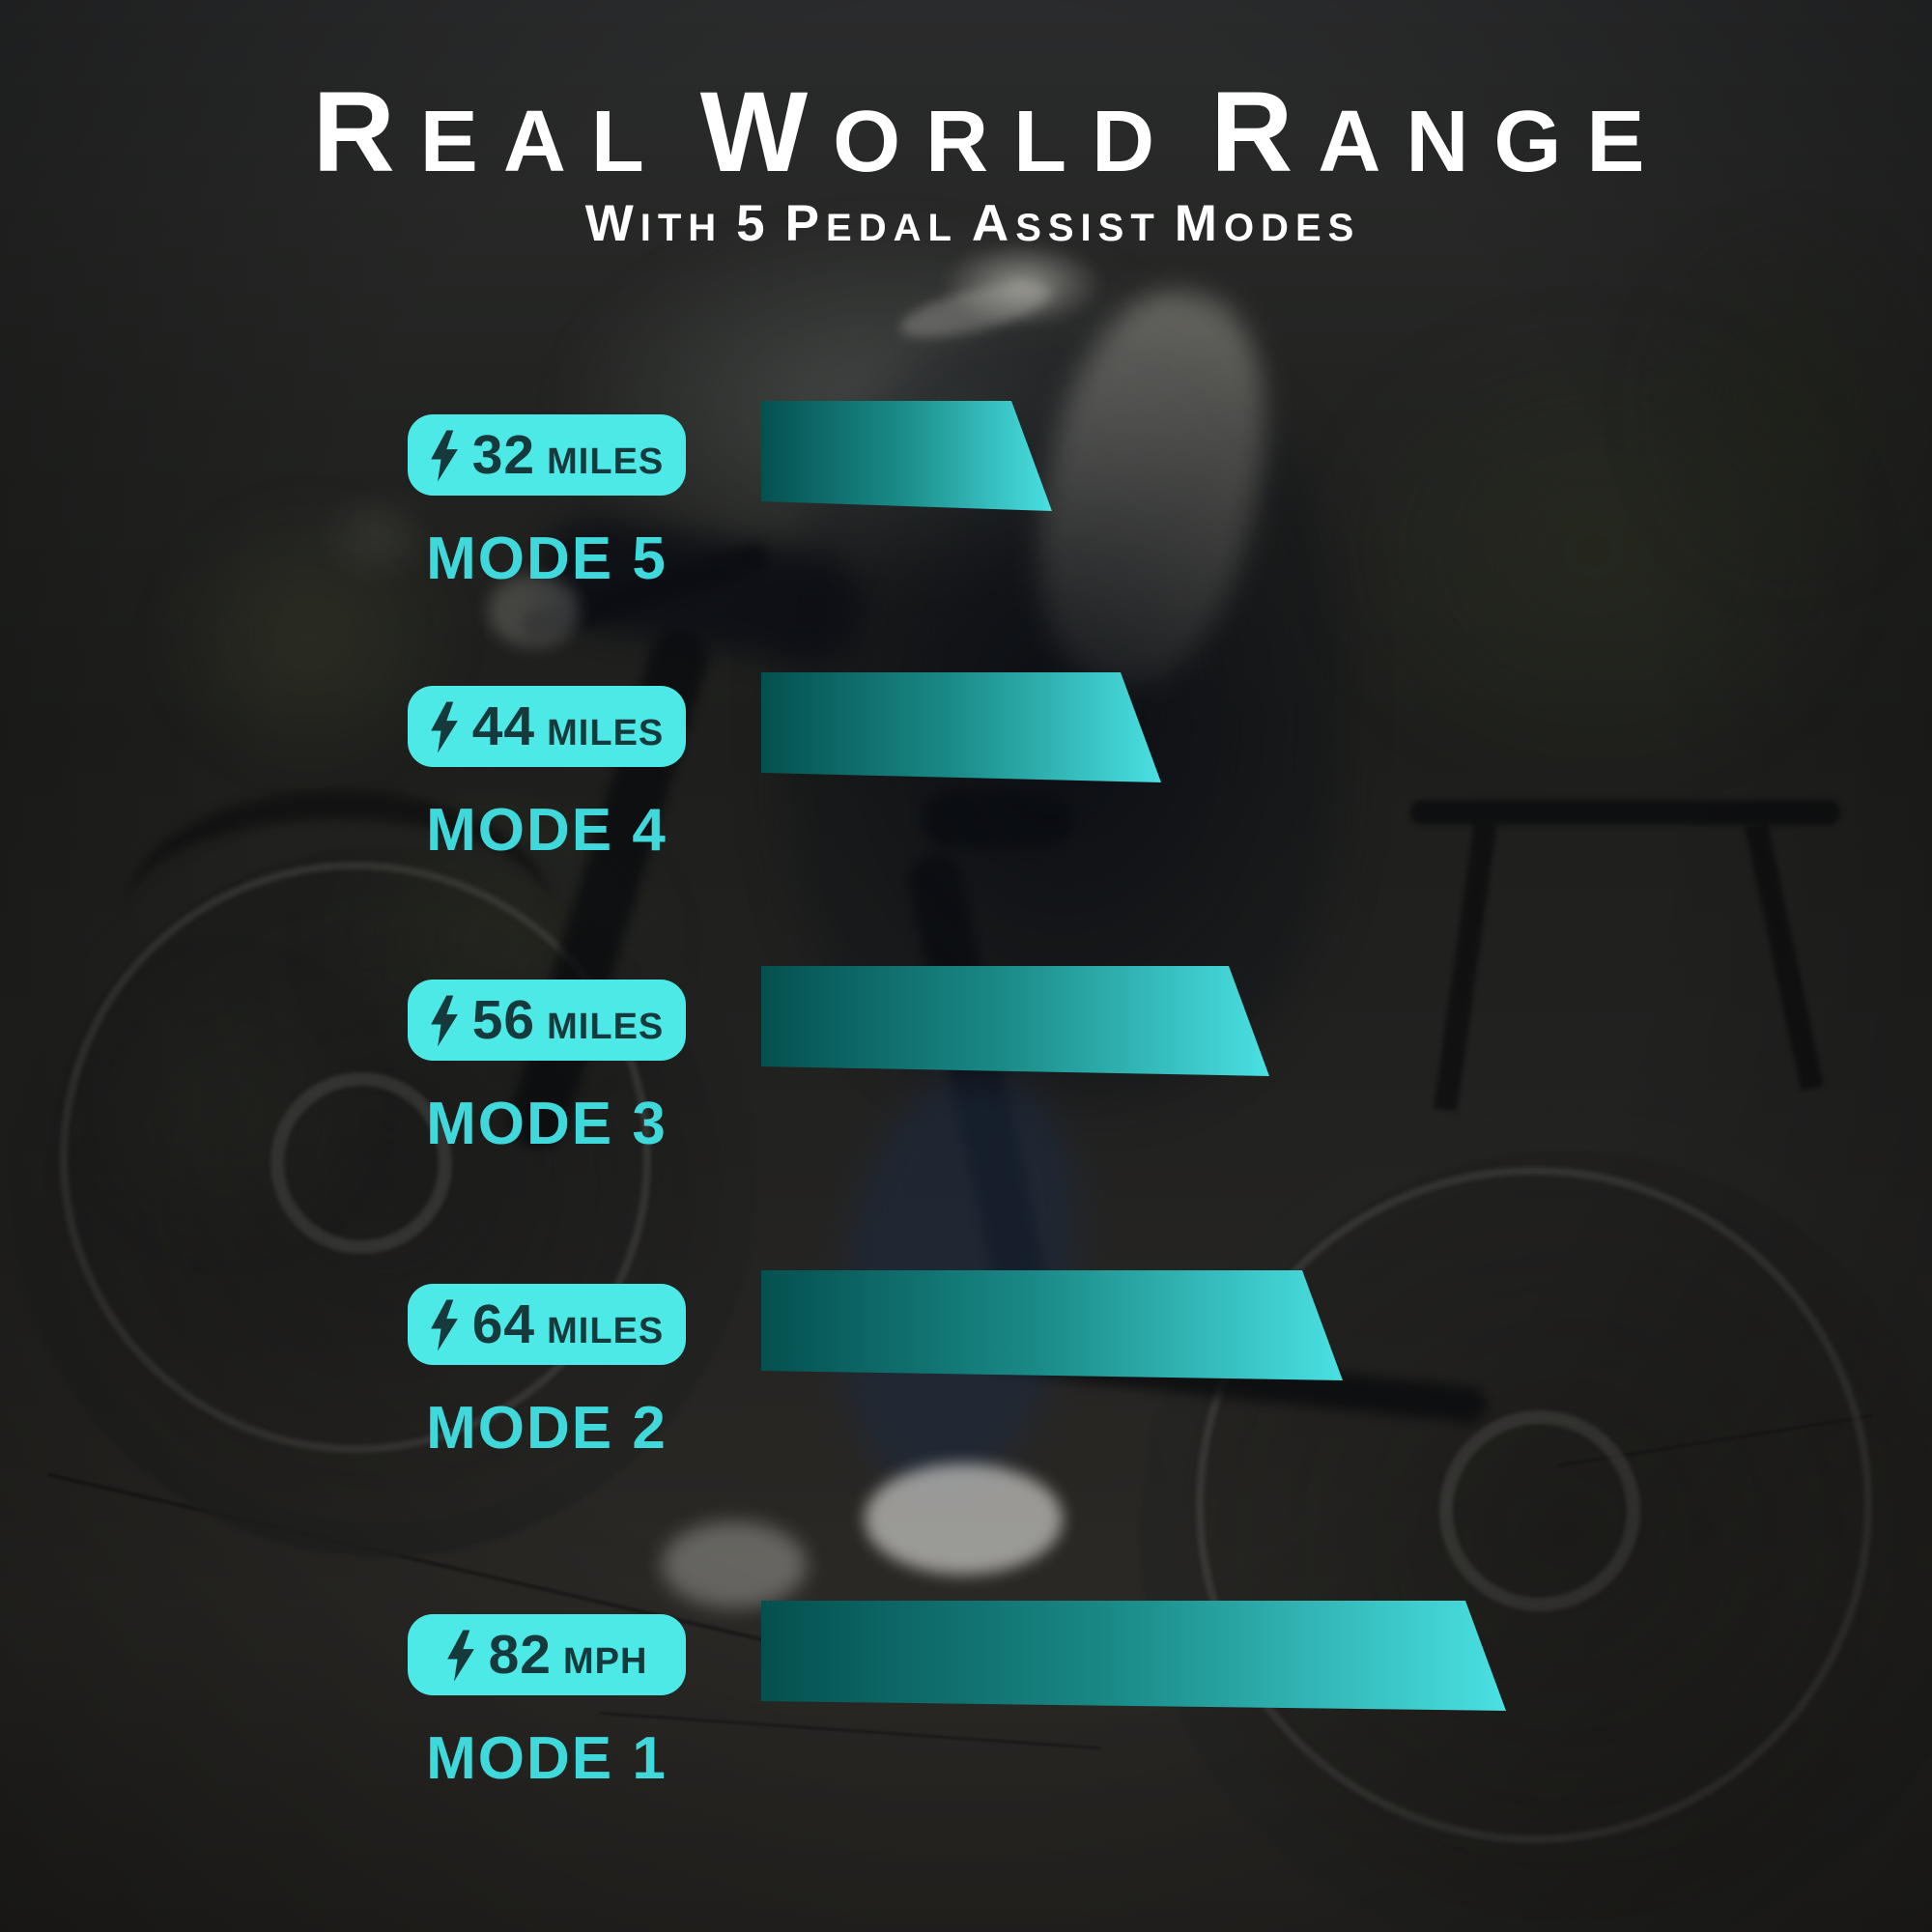 The width and height of the screenshot is (1932, 1932). I want to click on range-badge: 64 MILES, so click(547, 1324).